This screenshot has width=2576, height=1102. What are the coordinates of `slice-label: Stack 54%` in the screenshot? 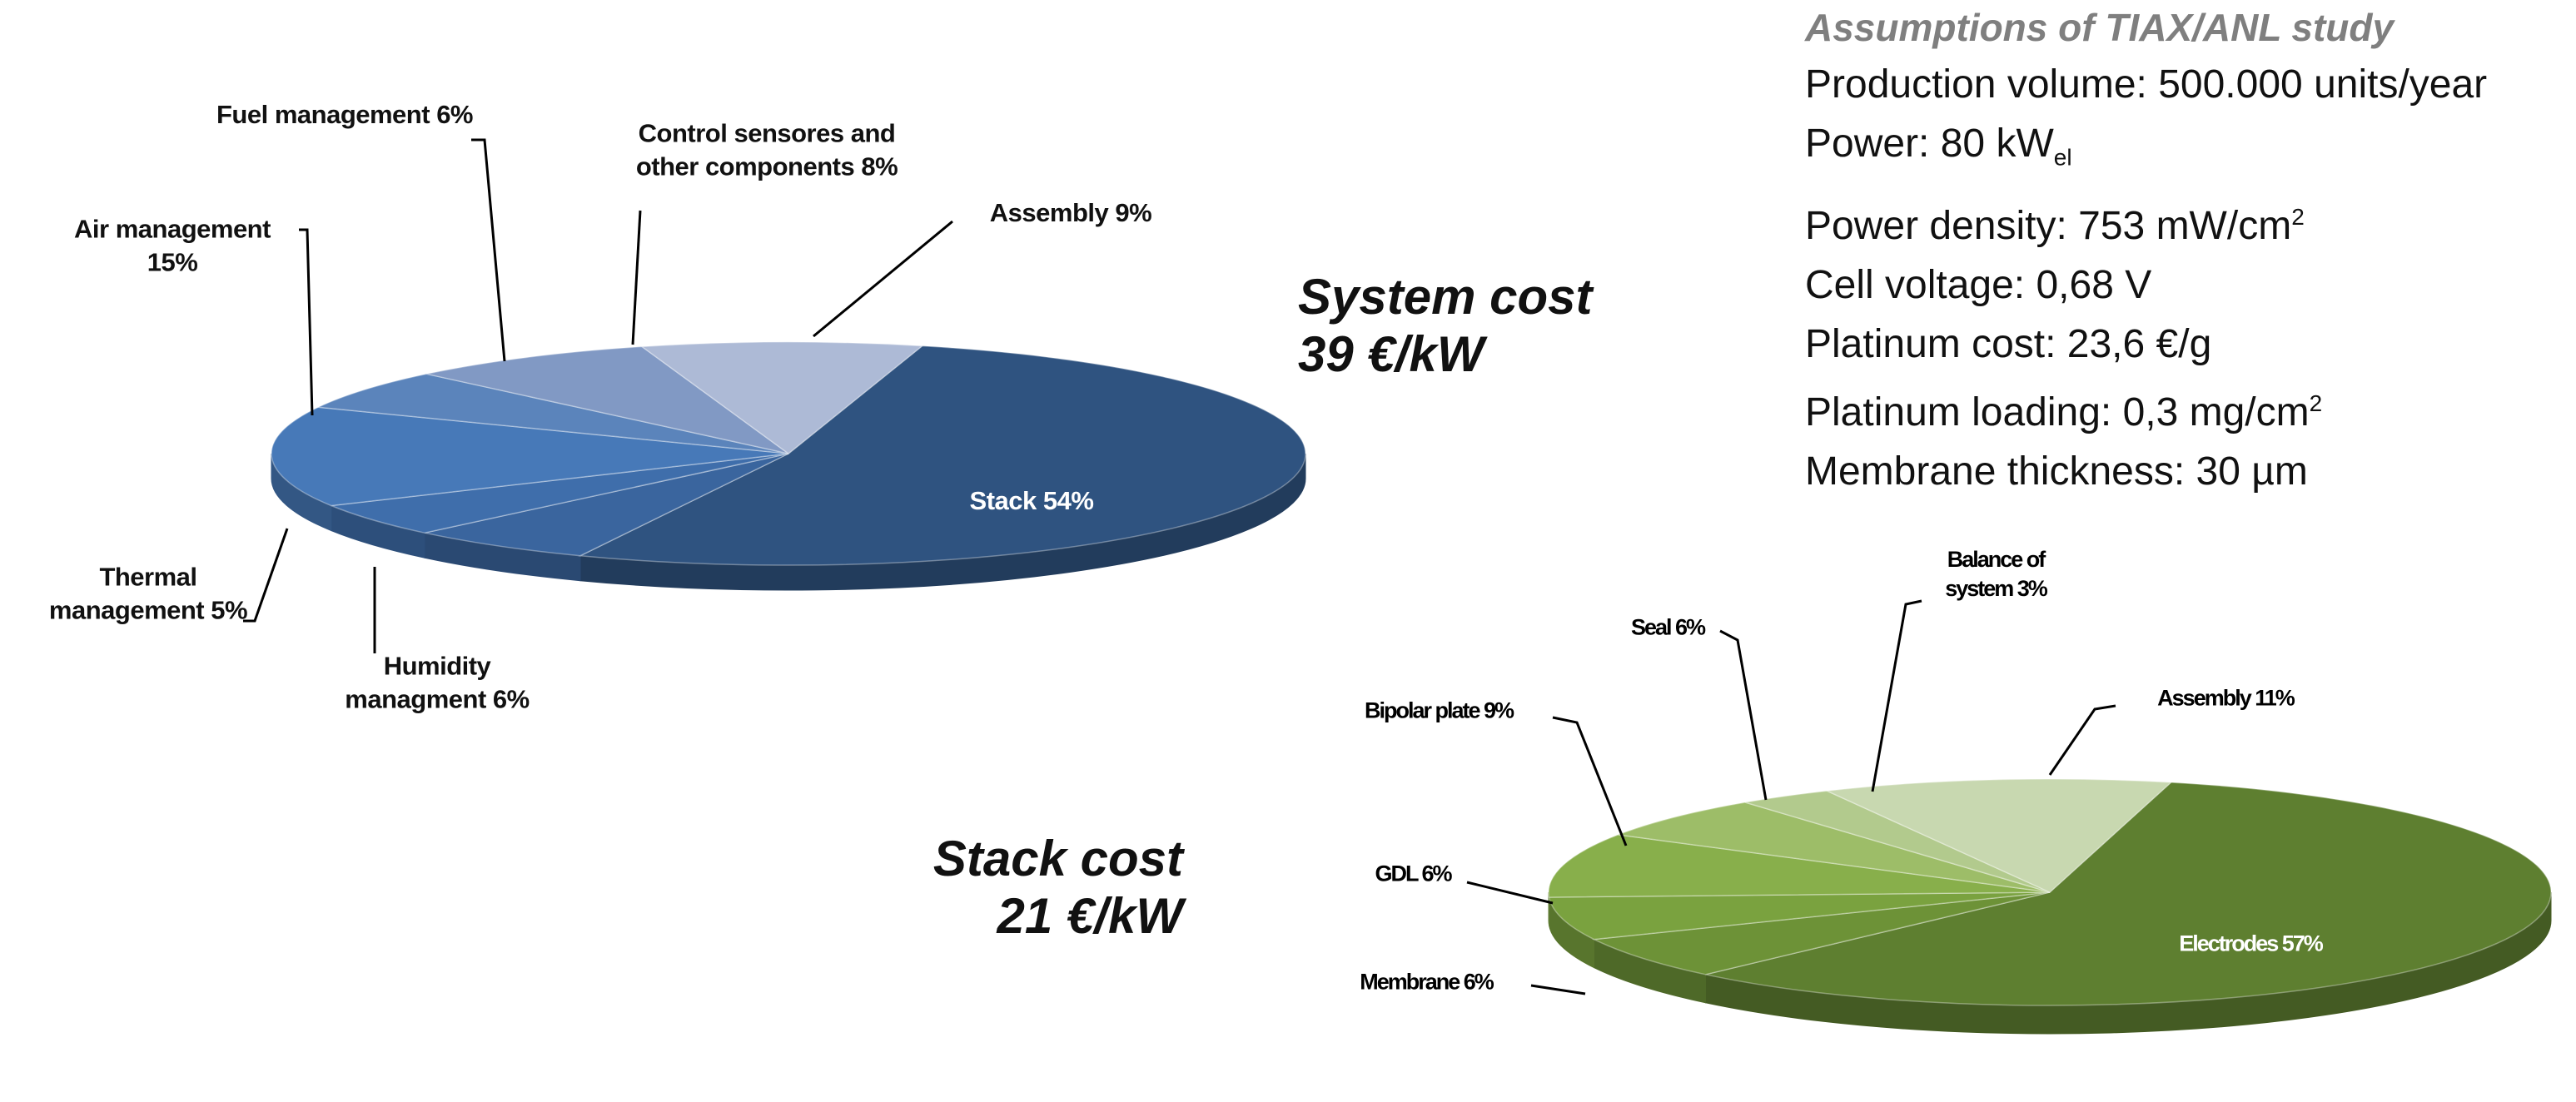 It's located at (1031, 501).